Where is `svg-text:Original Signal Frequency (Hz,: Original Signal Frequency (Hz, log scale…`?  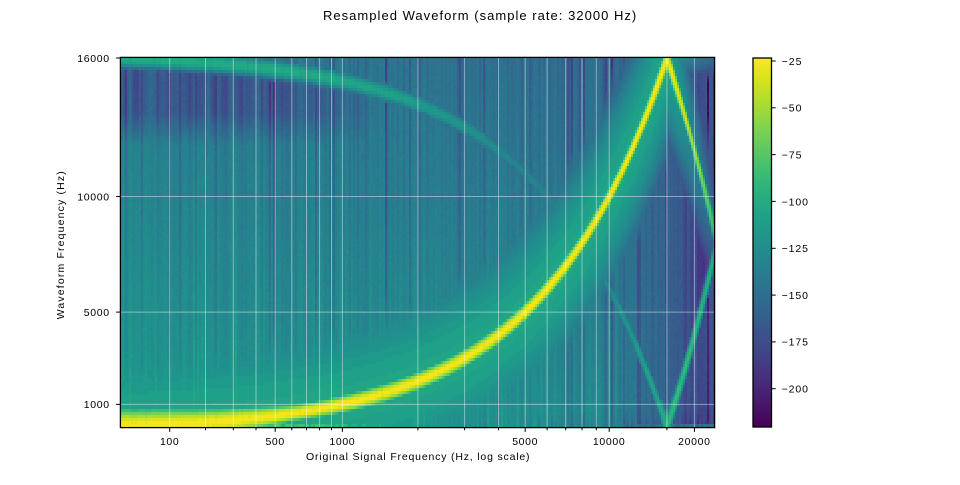 svg-text:Original Signal Frequency (Hz,: Original Signal Frequency (Hz, log scale… is located at coordinates (418, 457).